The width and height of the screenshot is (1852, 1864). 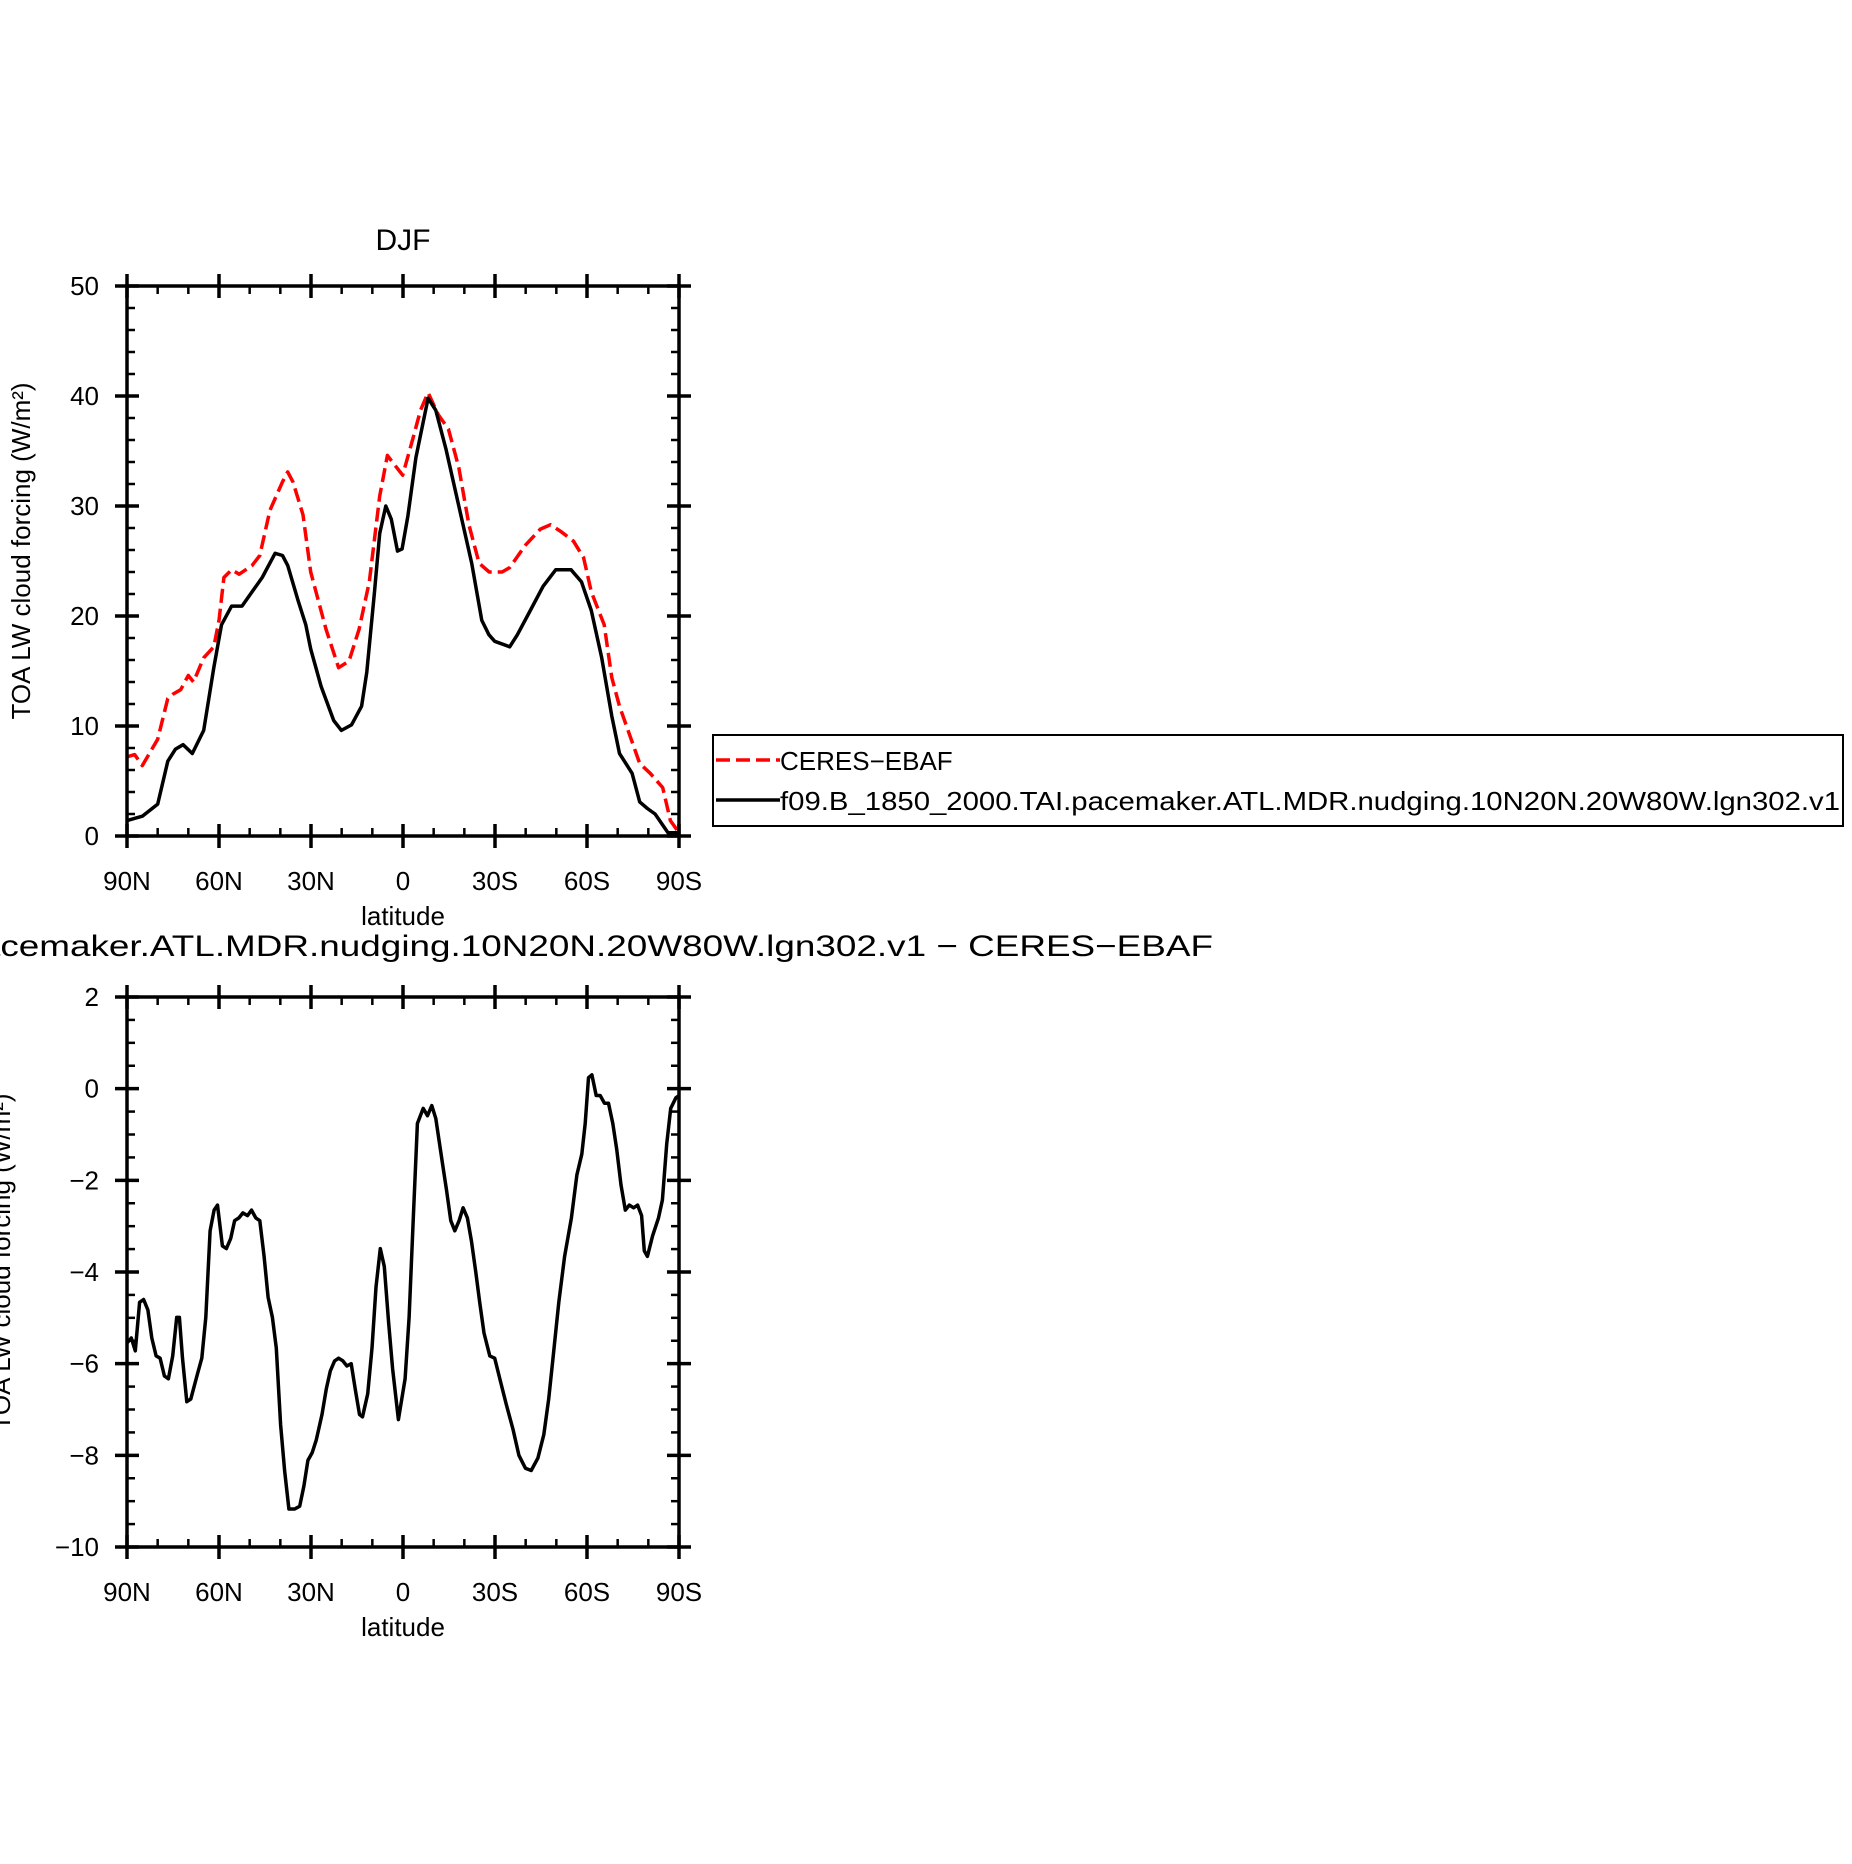 What do you see at coordinates (84, 1272) in the screenshot?
I see `y-tick-label: −4` at bounding box center [84, 1272].